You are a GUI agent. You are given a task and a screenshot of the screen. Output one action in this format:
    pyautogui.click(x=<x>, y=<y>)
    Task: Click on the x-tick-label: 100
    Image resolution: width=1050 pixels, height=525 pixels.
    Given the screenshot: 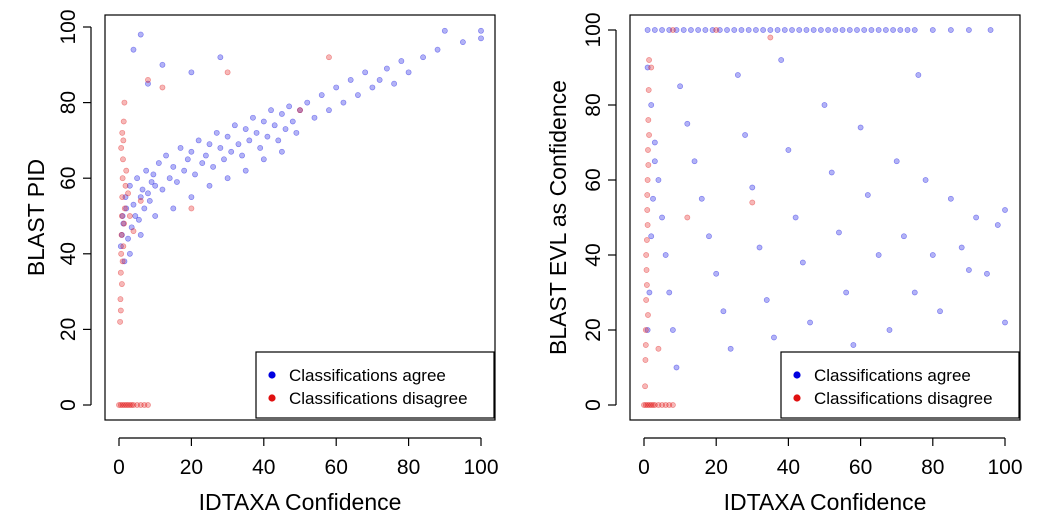 What is the action you would take?
    pyautogui.click(x=1004, y=467)
    